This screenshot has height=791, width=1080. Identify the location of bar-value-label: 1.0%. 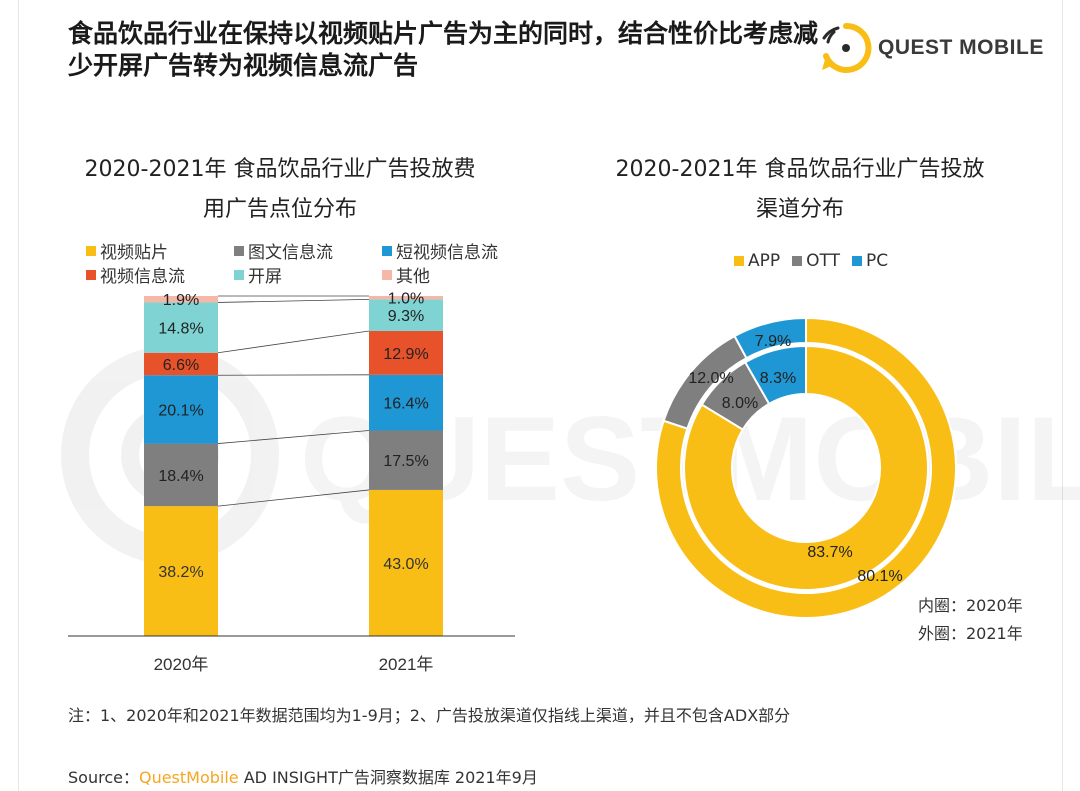
(406, 299).